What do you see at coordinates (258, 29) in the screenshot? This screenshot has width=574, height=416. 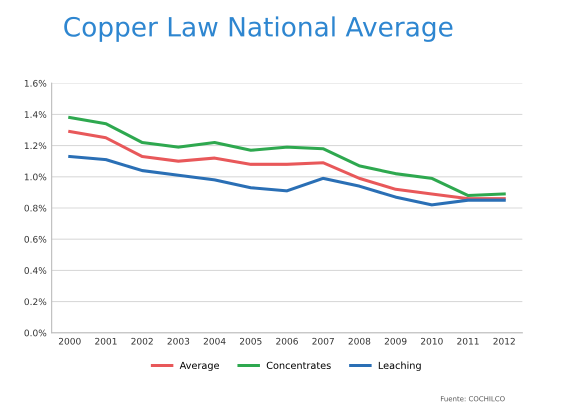 I see `chart-title: Copper Law National Average` at bounding box center [258, 29].